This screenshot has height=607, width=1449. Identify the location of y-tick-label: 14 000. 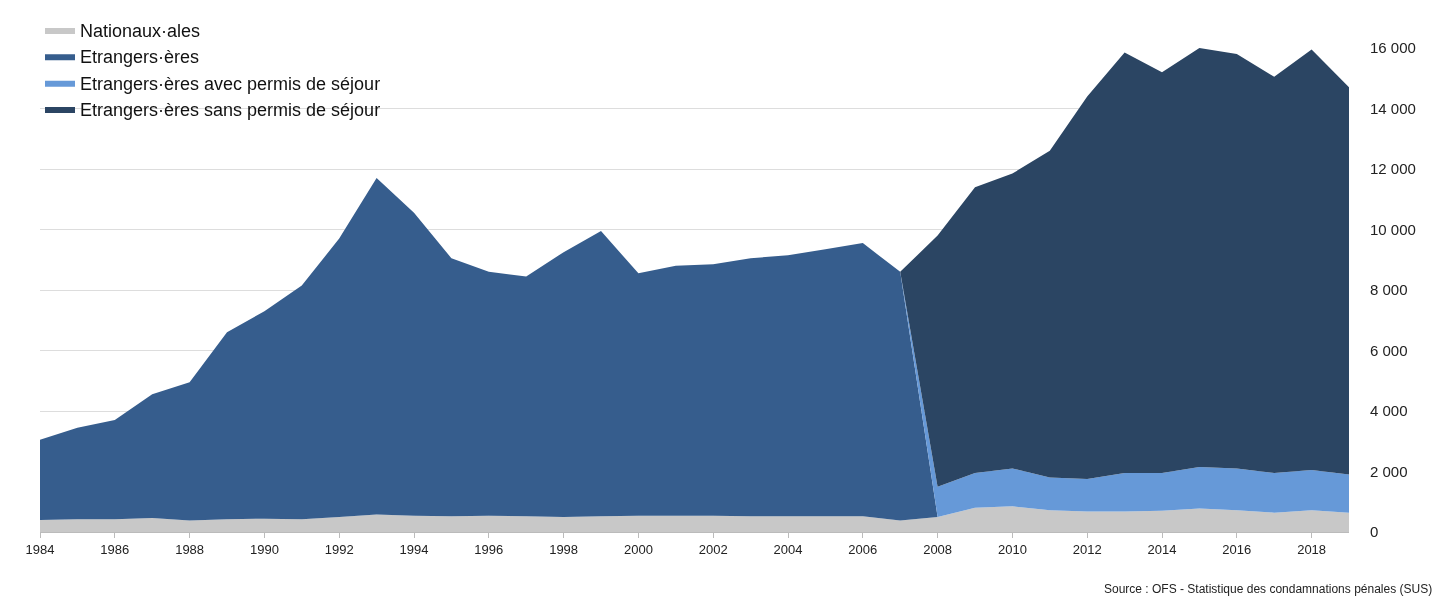
(1393, 108).